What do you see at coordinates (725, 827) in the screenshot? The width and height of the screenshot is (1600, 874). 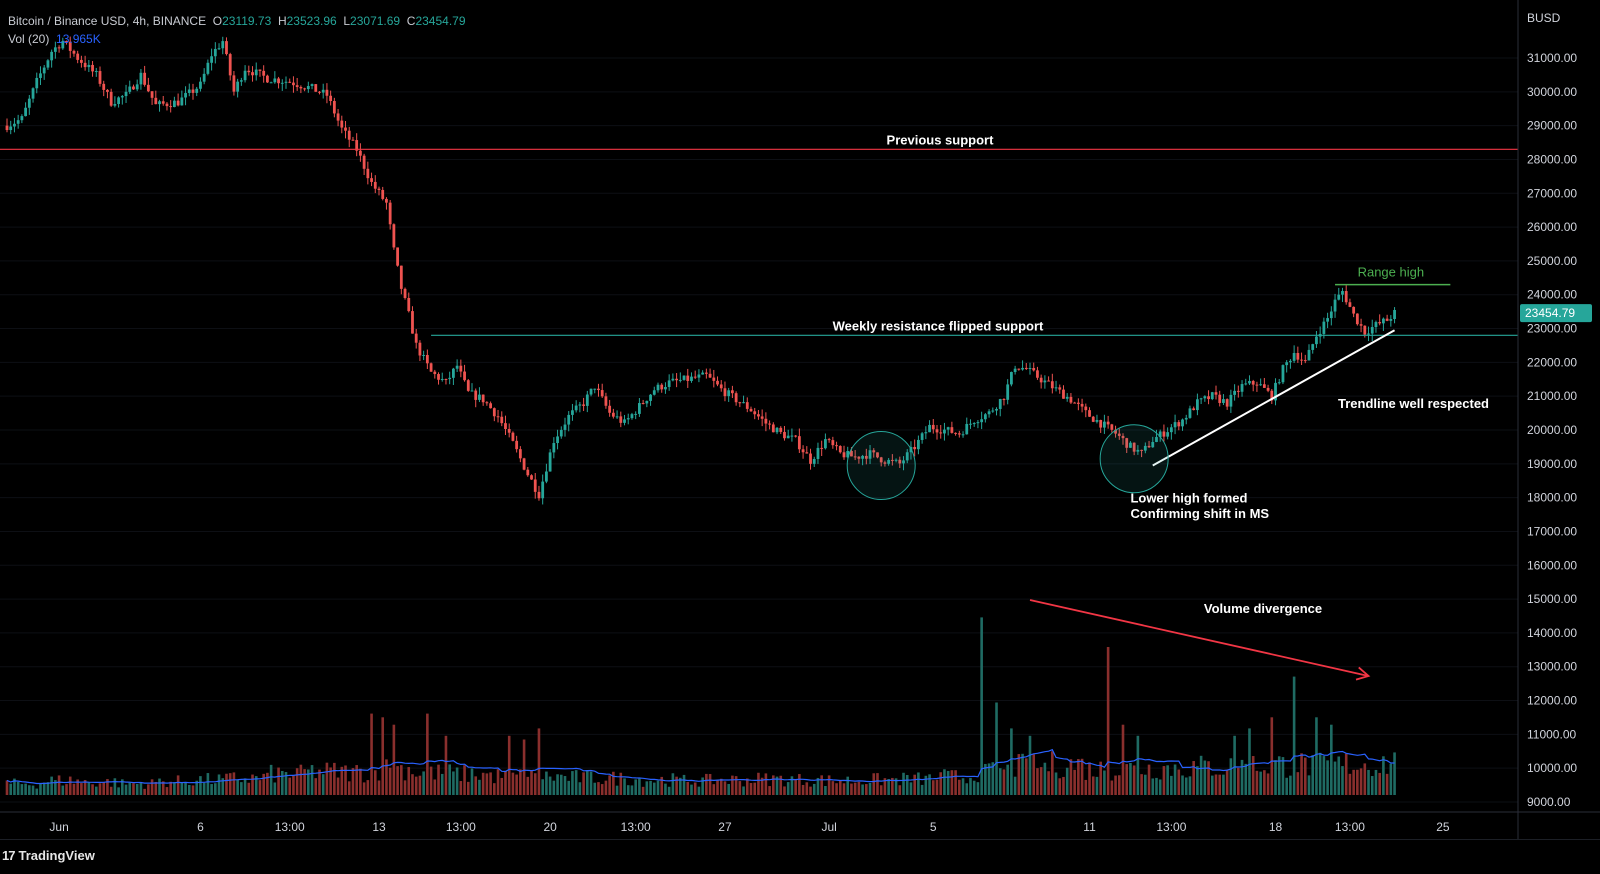 I see `time-tick-label: 27` at bounding box center [725, 827].